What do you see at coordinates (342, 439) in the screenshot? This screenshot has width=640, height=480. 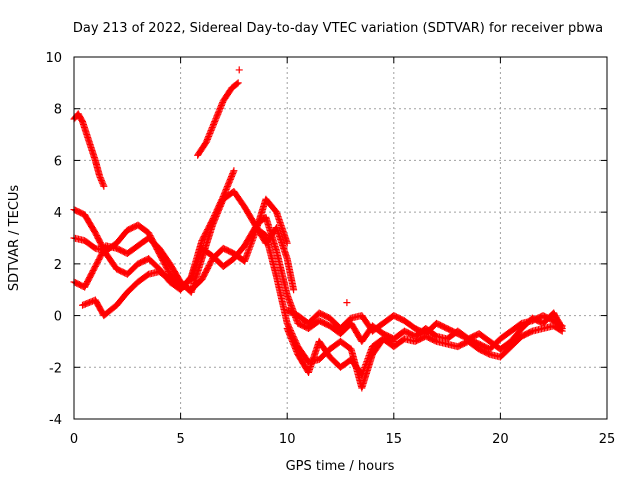 I see `x-tick-labels: 0 5 10 15 20 25` at bounding box center [342, 439].